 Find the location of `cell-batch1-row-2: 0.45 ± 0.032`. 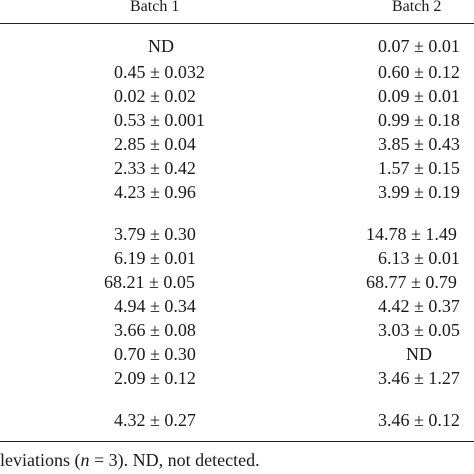

cell-batch1-row-2: 0.45 ± 0.032 is located at coordinates (159, 72).